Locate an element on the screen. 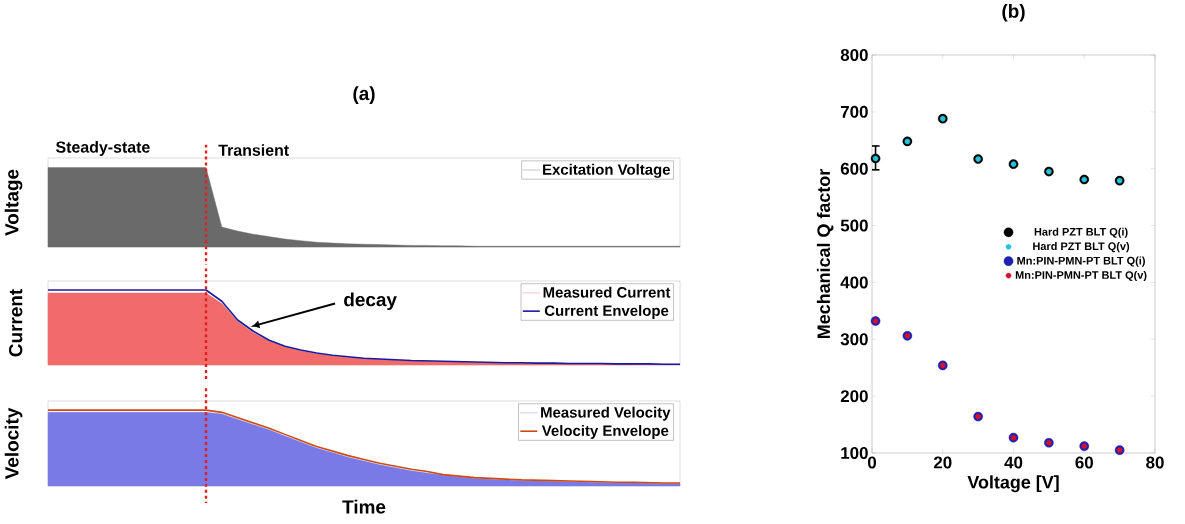 This screenshot has width=1185, height=524. x-tick-label: 80 is located at coordinates (1155, 462).